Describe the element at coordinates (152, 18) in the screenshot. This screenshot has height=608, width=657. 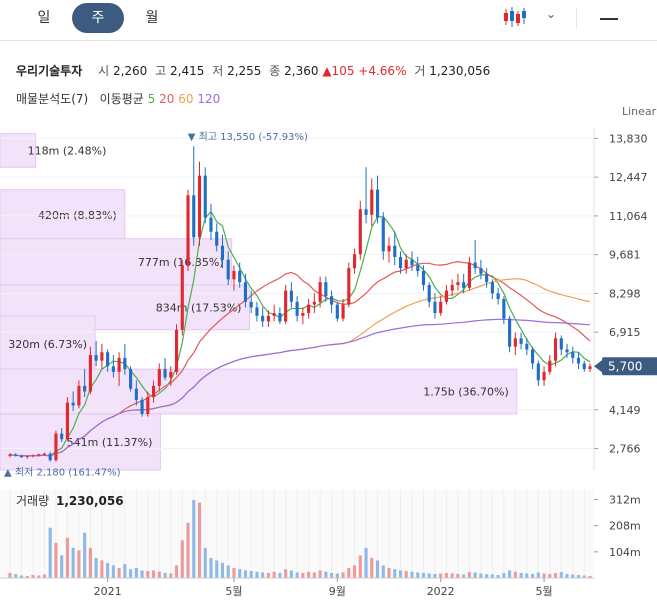
I see `tab-monthly: 월` at that location.